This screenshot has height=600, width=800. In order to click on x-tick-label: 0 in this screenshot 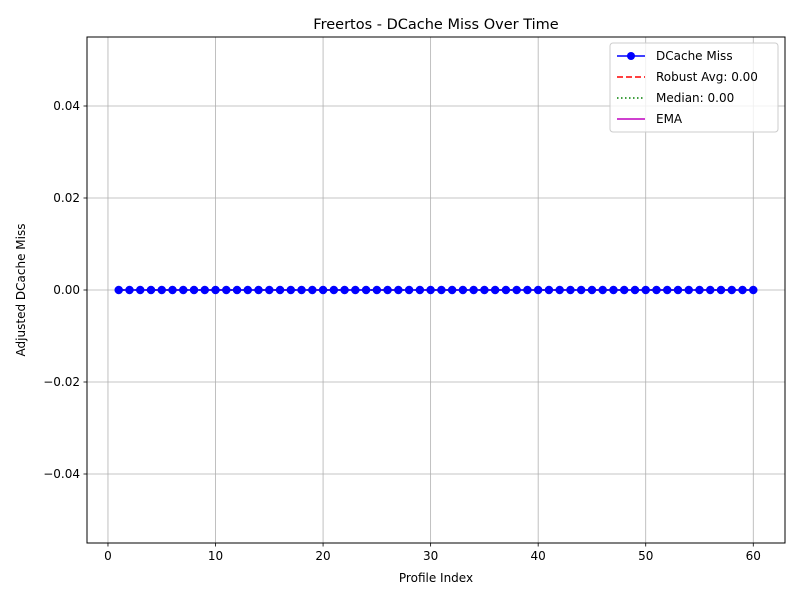, I will do `click(108, 556)`.